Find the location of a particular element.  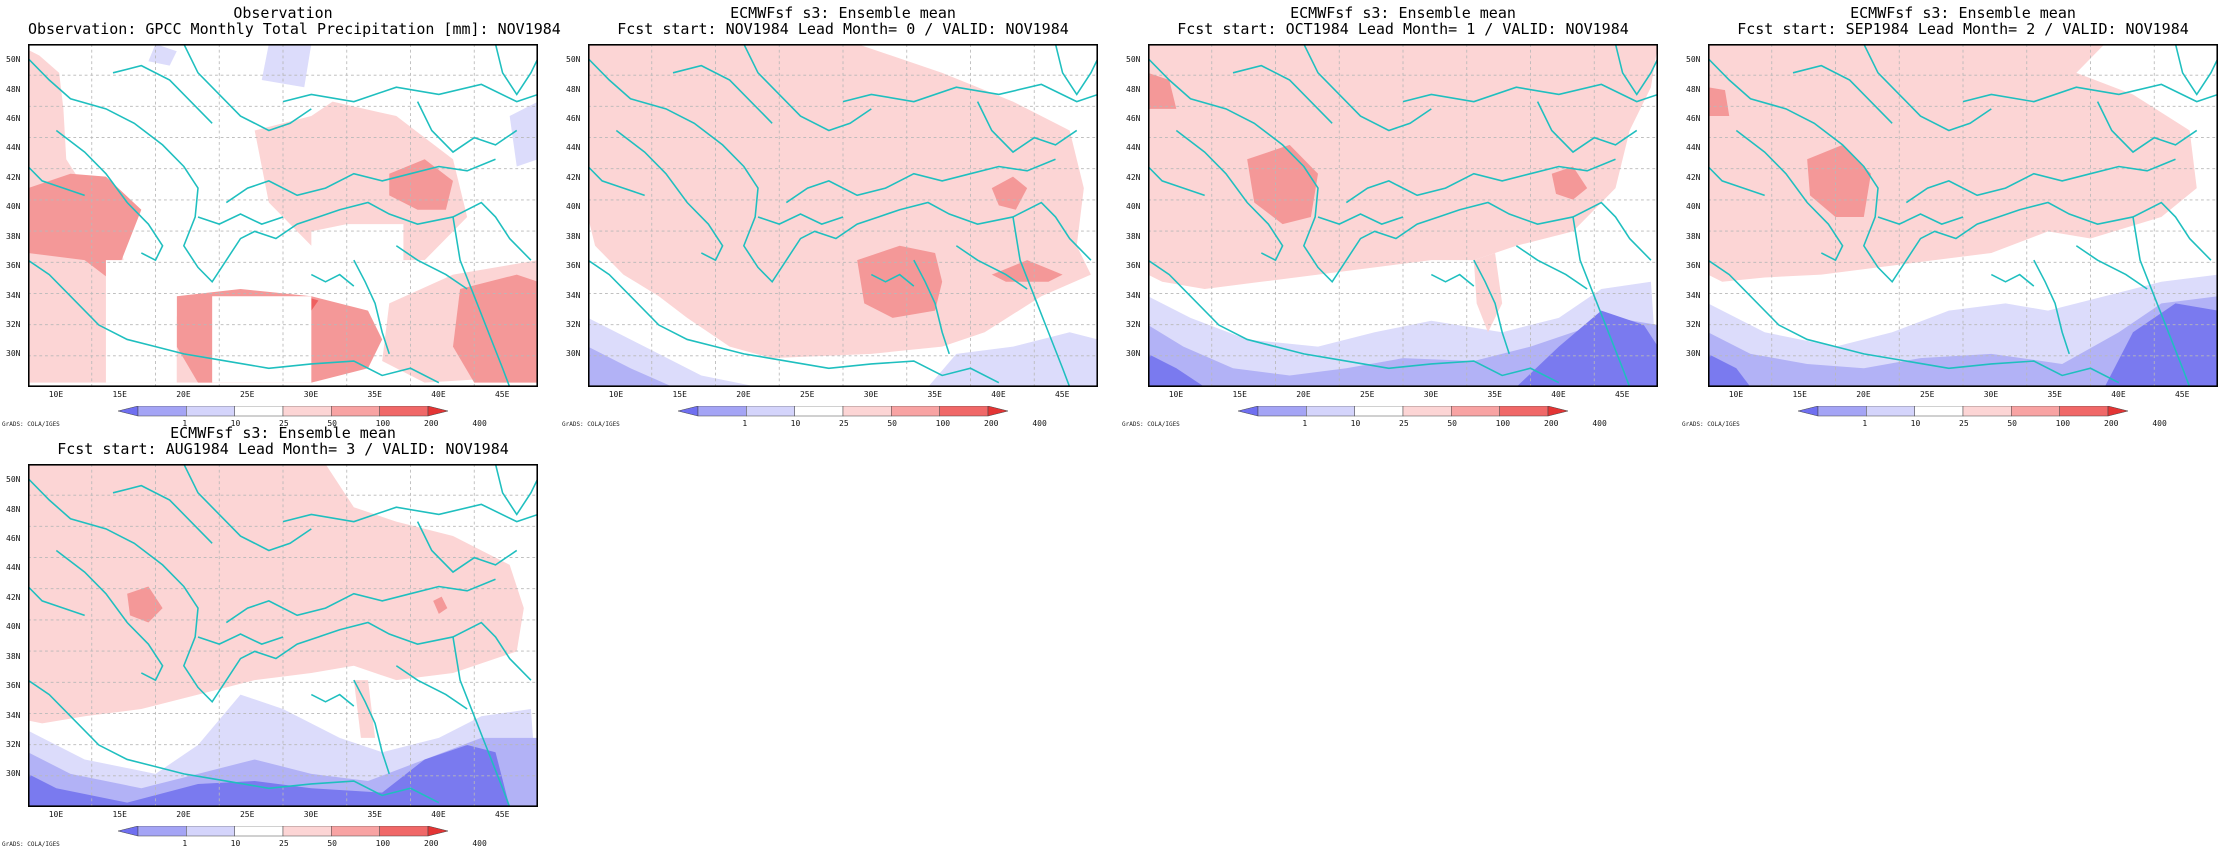

lon-tick-label: 40E is located at coordinates (998, 394).